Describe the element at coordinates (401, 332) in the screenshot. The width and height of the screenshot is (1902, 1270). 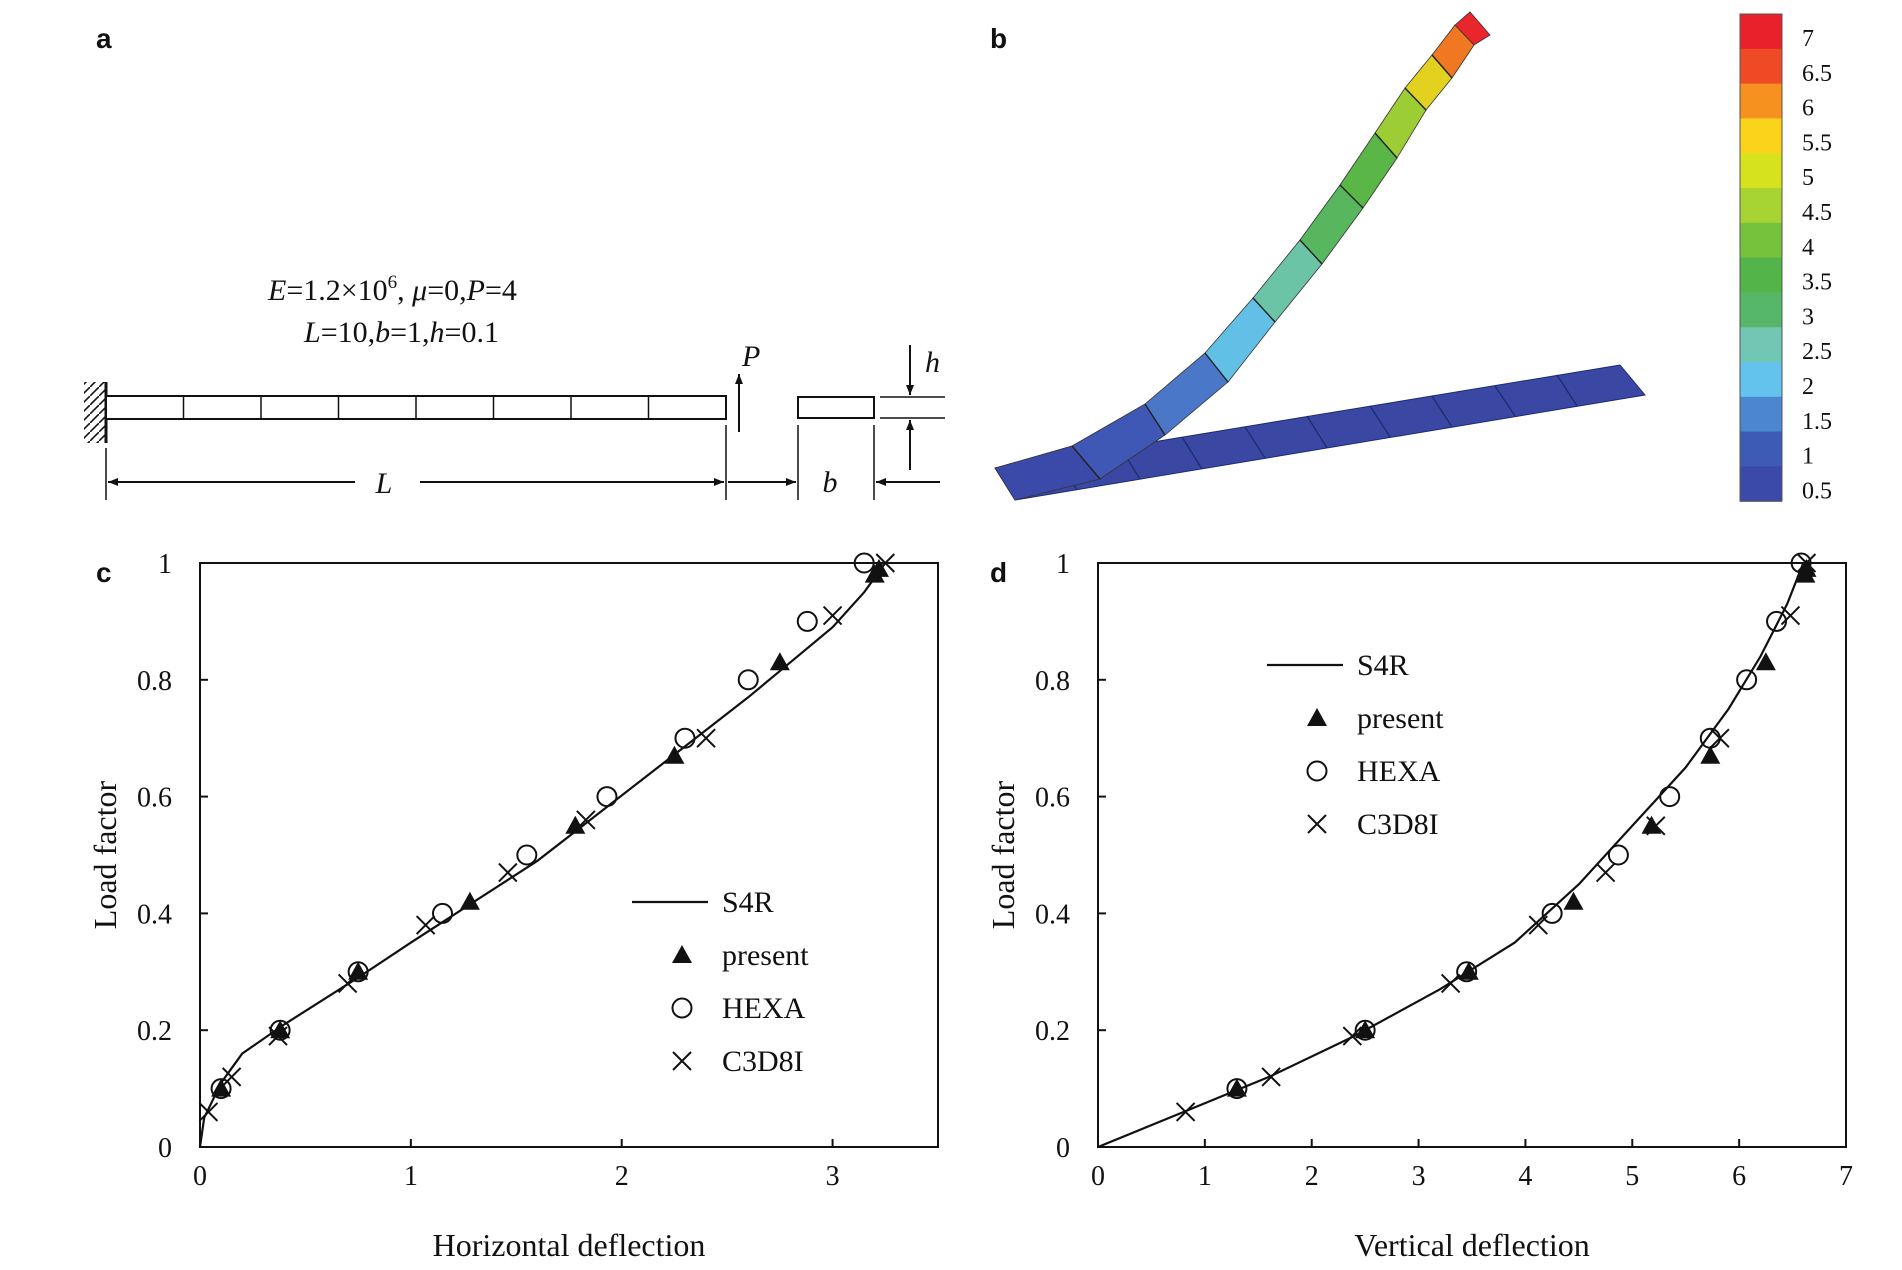
I see `geometry-text: L=10,b=1,h=0.1` at that location.